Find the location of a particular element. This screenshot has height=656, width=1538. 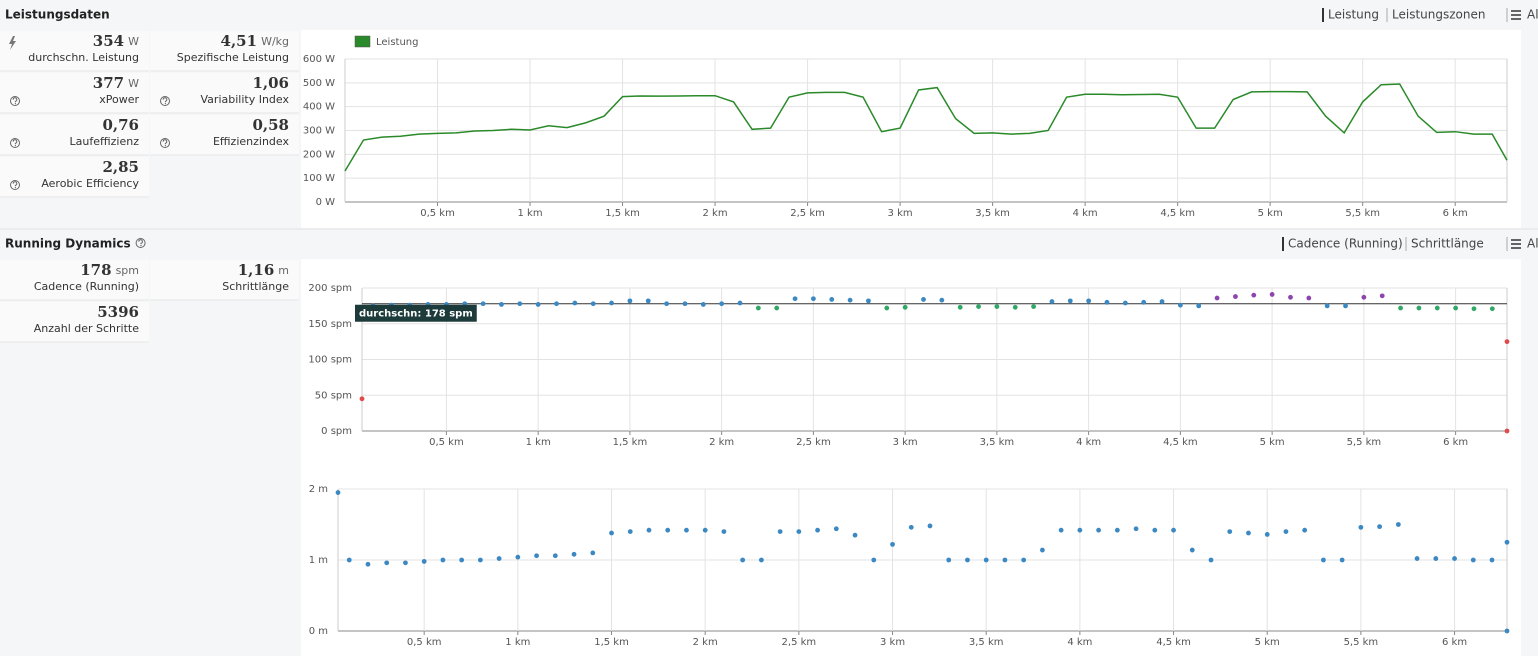

y-tick-label: 100 W is located at coordinates (319, 178).